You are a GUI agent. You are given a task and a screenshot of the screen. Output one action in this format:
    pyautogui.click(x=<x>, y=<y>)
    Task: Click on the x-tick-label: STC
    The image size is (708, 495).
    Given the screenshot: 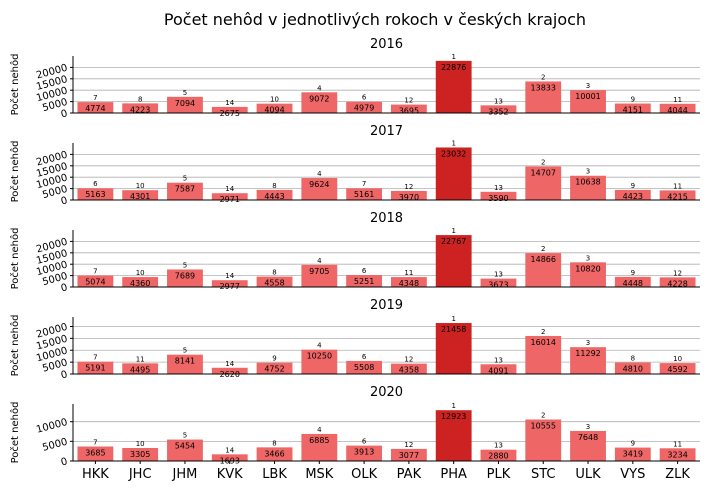 What is the action you would take?
    pyautogui.click(x=543, y=474)
    